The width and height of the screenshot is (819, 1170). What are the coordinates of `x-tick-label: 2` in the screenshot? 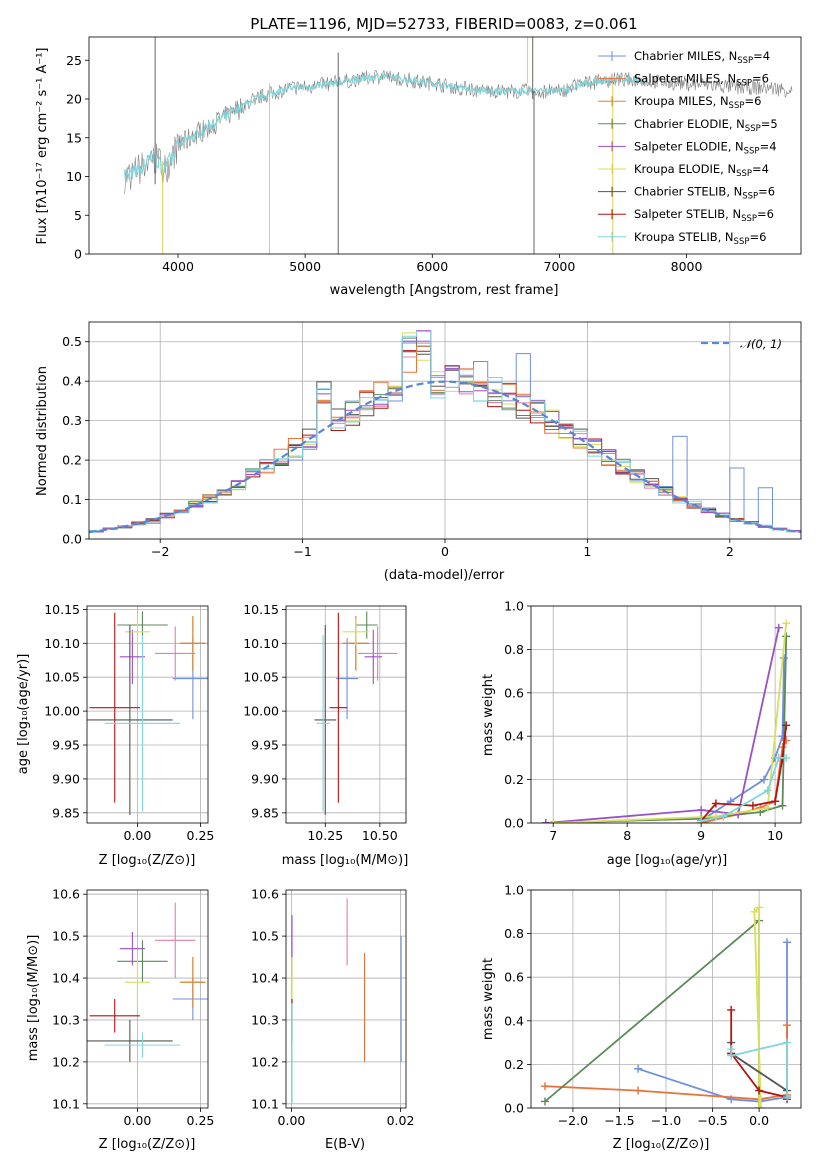 It's located at (730, 551).